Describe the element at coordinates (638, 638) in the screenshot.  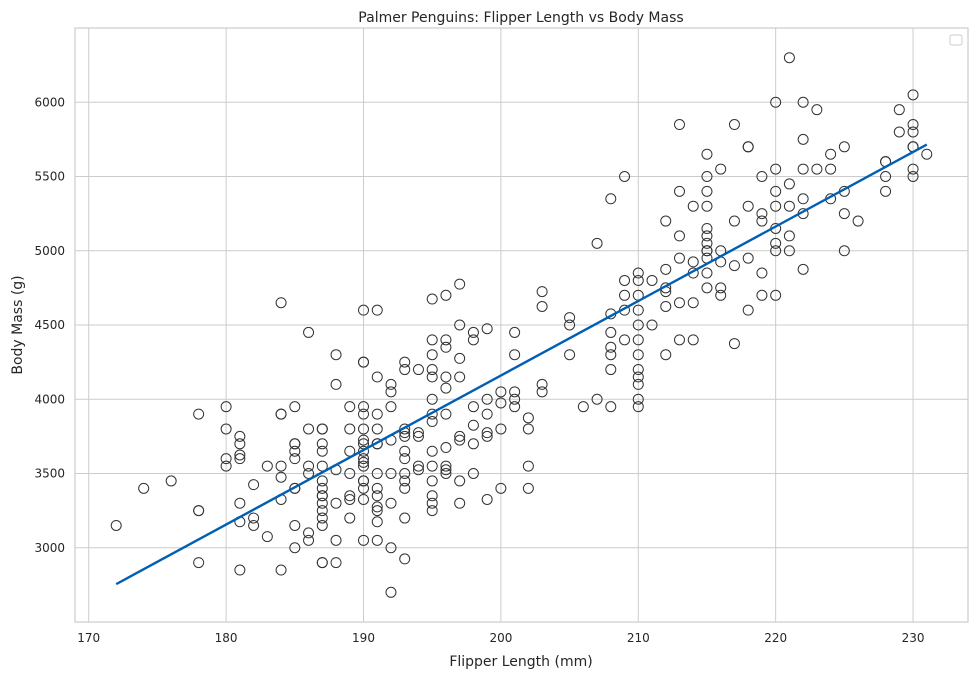
I see `x-tick-label: 210` at that location.